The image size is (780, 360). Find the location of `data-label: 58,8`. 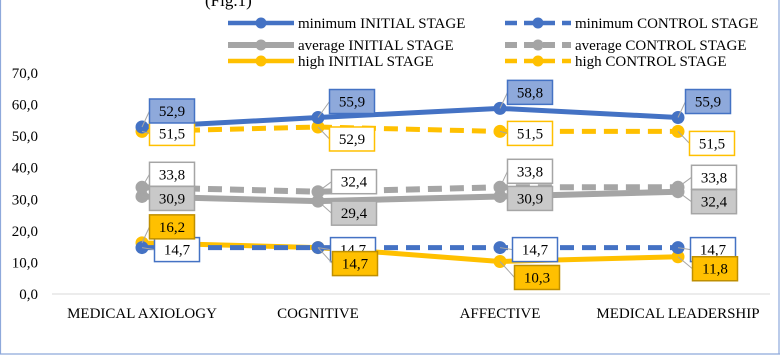

data-label: 58,8 is located at coordinates (530, 93).